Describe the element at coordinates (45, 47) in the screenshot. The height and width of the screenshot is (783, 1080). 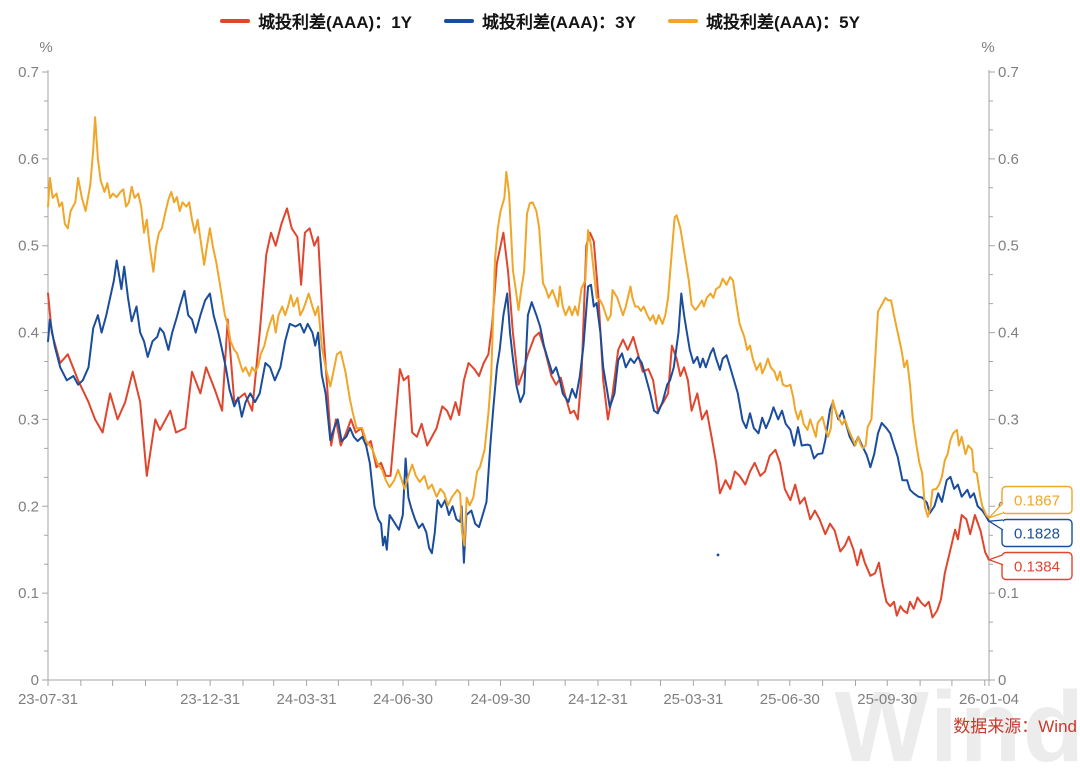
I see `y-unit-left: %` at that location.